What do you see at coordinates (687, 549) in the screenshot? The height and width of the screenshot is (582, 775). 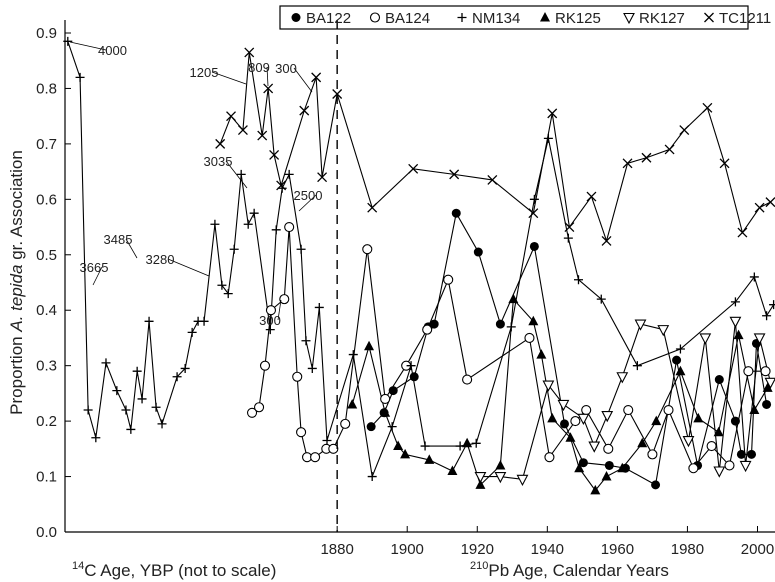 I see `x-tick-label: 1980` at bounding box center [687, 549].